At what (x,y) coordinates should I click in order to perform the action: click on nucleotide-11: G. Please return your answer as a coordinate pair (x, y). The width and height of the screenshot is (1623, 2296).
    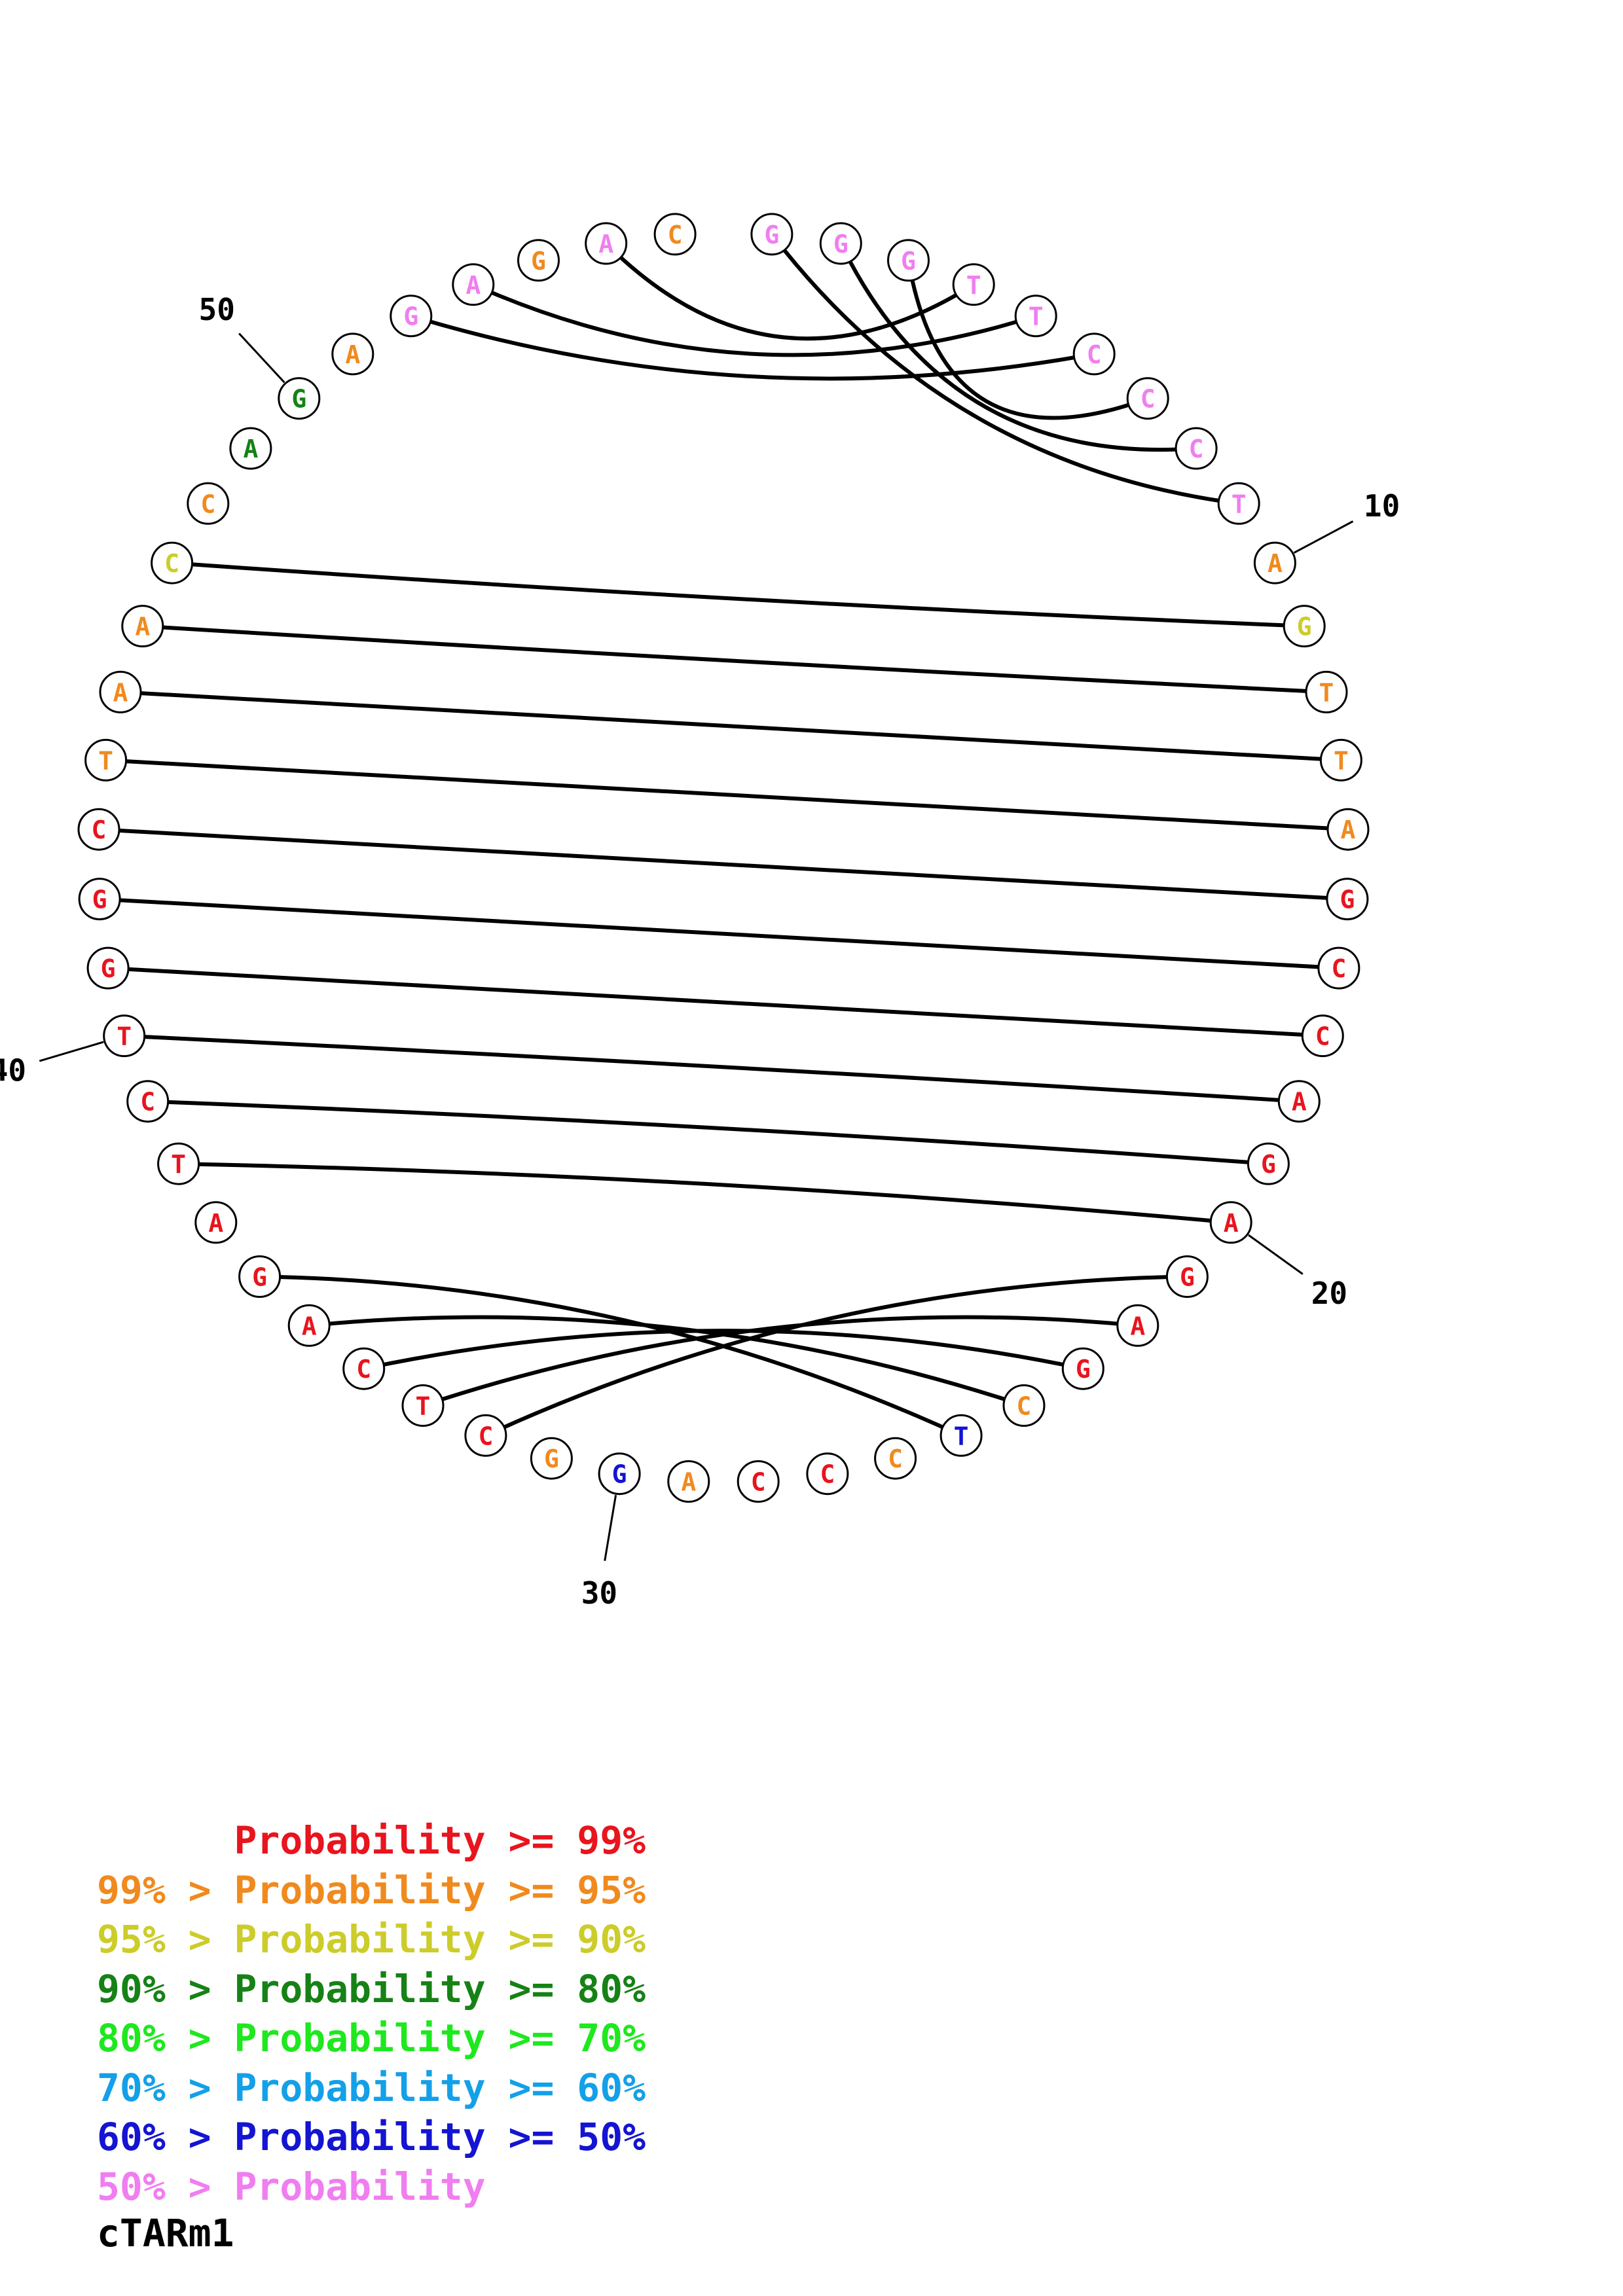
    Looking at the image, I should click on (1304, 626).